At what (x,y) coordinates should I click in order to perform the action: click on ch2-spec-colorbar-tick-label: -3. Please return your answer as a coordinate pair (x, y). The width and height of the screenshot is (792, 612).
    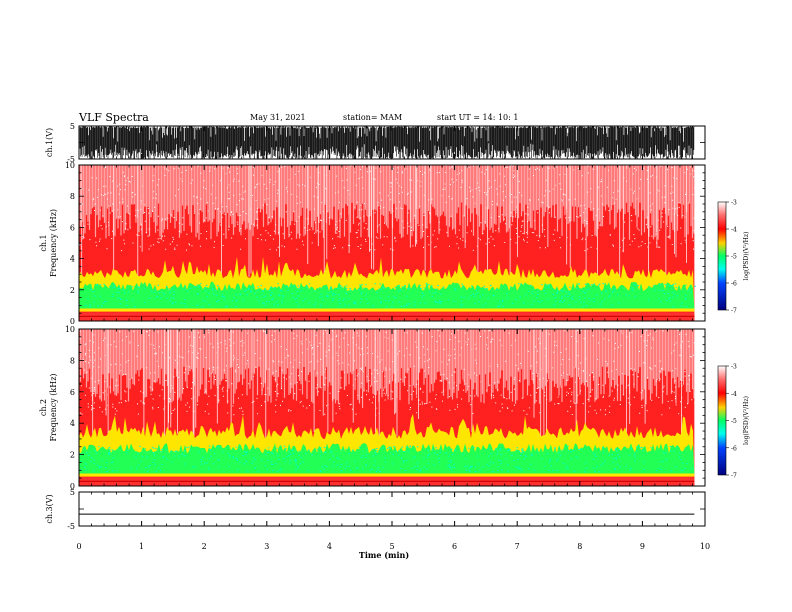
    Looking at the image, I should click on (734, 367).